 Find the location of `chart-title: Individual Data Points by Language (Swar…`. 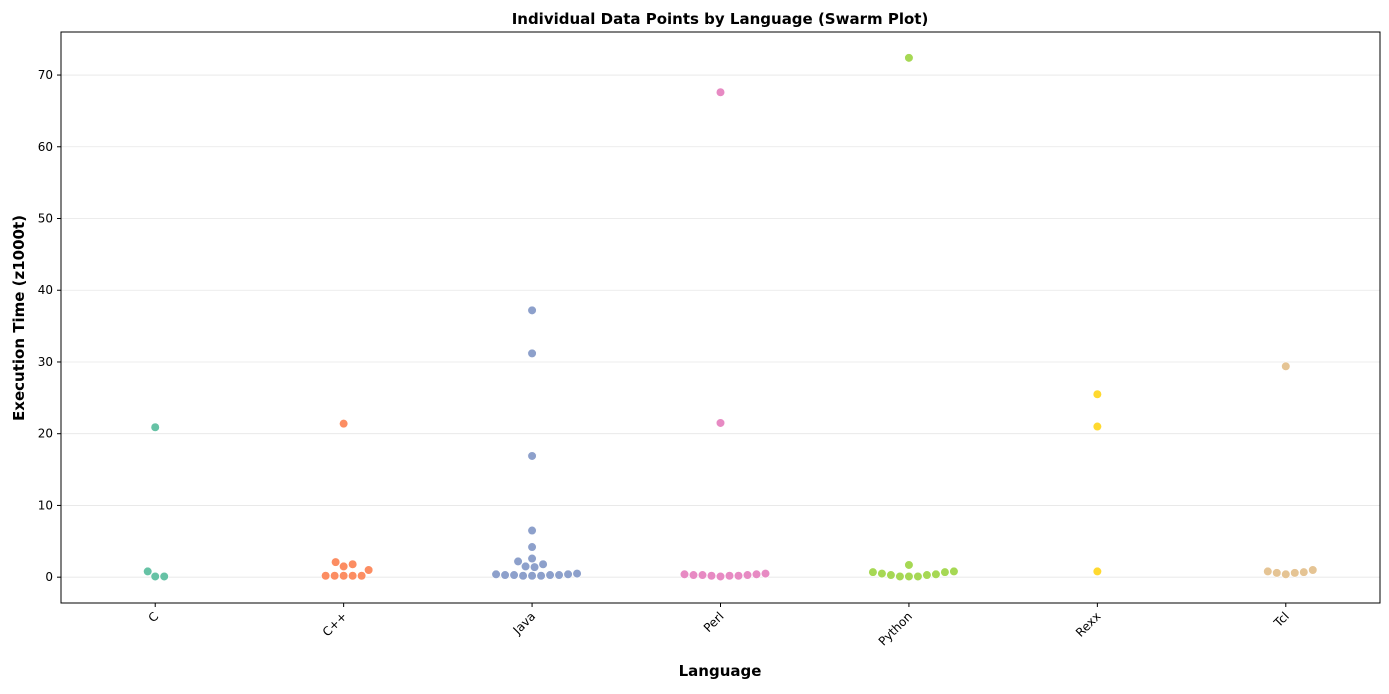

chart-title: Individual Data Points by Language (Swar… is located at coordinates (720, 19).